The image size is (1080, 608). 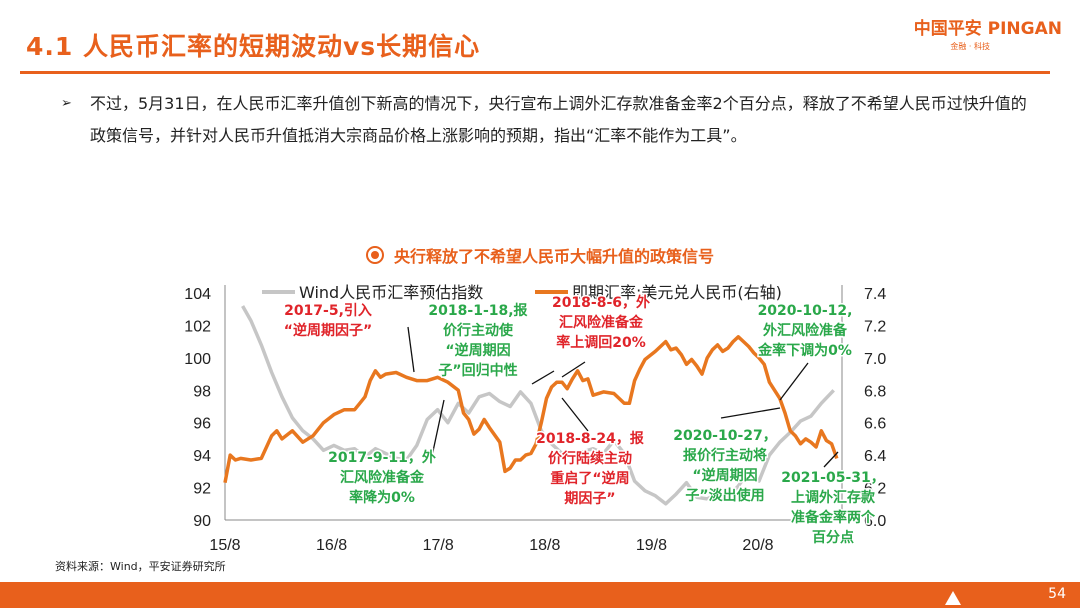 What do you see at coordinates (757, 545) in the screenshot?
I see `x-tick-label: 20/8` at bounding box center [757, 545].